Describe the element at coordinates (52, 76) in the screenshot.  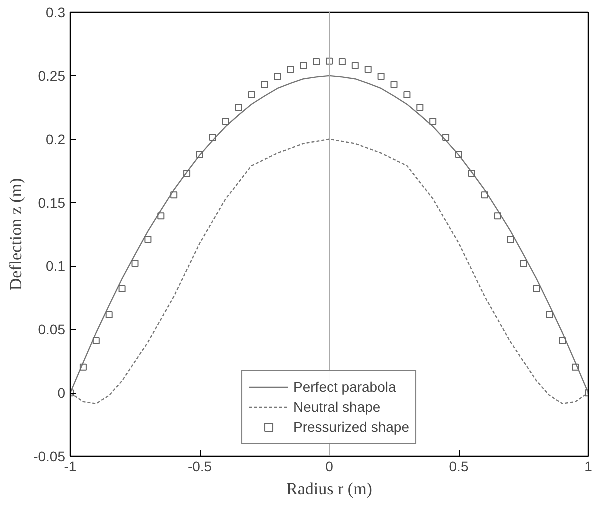
I see `y-tick-label: 0.25` at that location.